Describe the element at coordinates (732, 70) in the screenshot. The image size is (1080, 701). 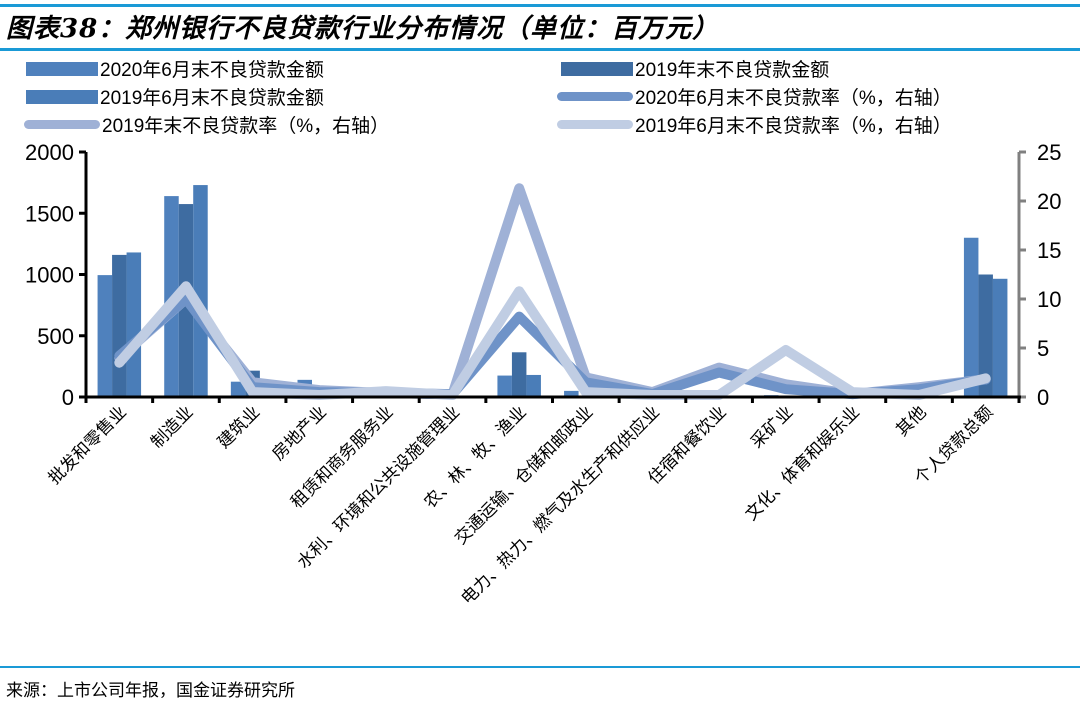
I see `legend-label: 2019年末不良贷款金额` at that location.